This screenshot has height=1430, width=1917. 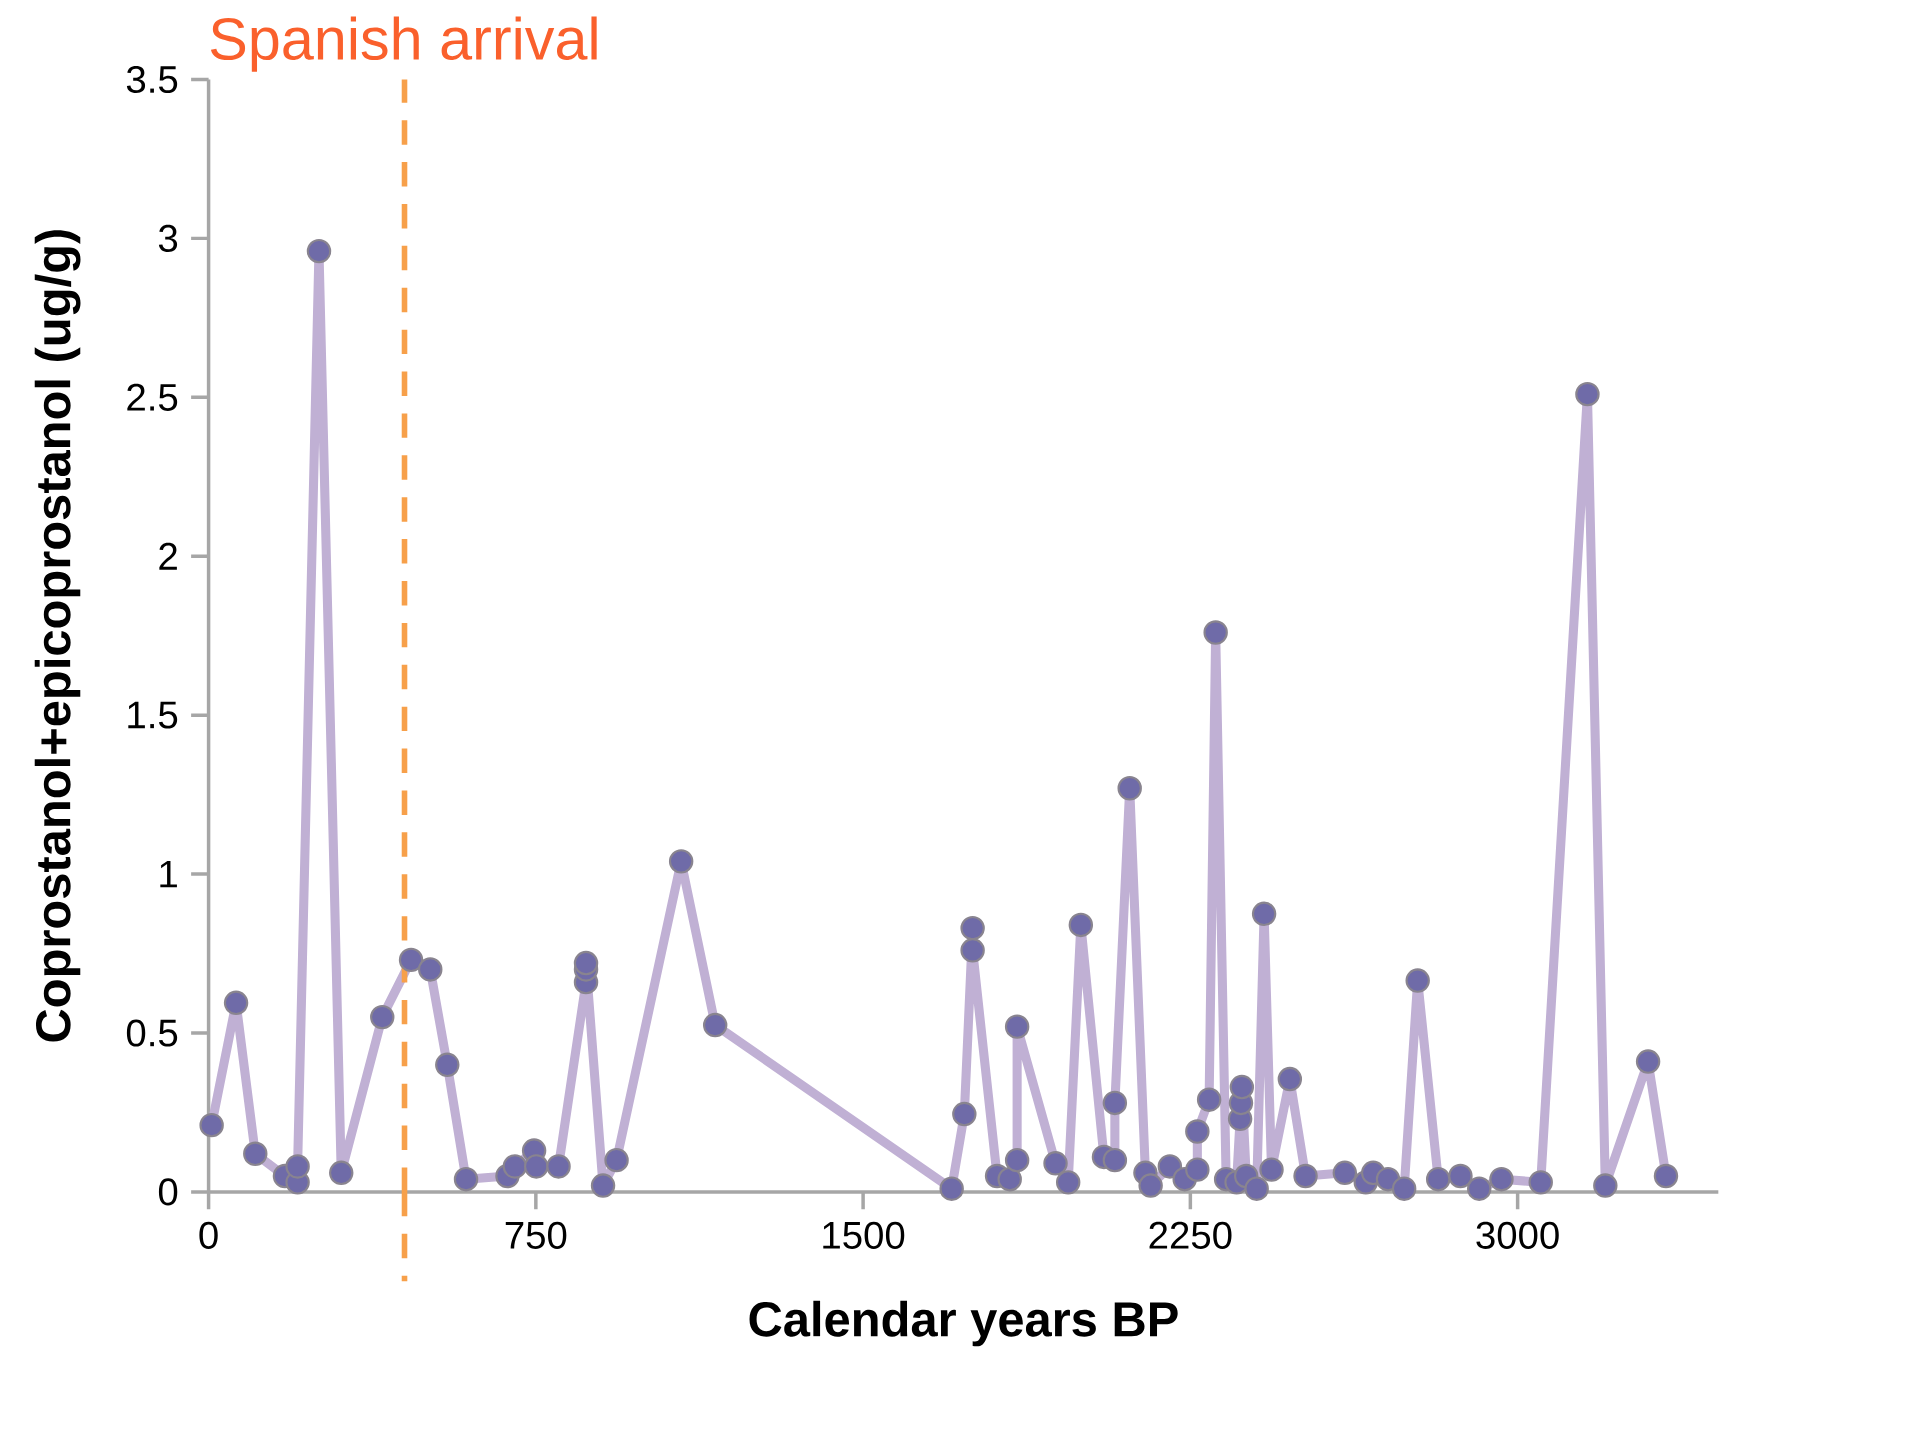 I want to click on x-tick-label: 0, so click(x=208, y=1235).